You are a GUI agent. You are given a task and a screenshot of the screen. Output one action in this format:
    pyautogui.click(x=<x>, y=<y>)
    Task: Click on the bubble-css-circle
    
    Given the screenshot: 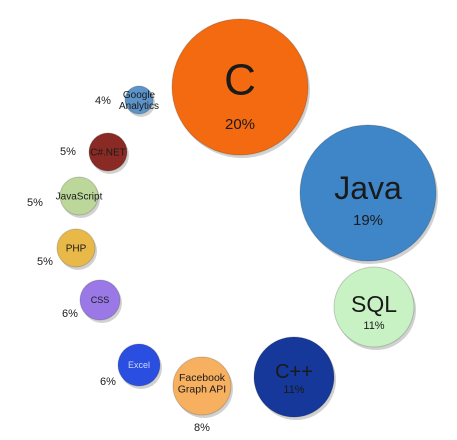 What is the action you would take?
    pyautogui.click(x=100, y=300)
    